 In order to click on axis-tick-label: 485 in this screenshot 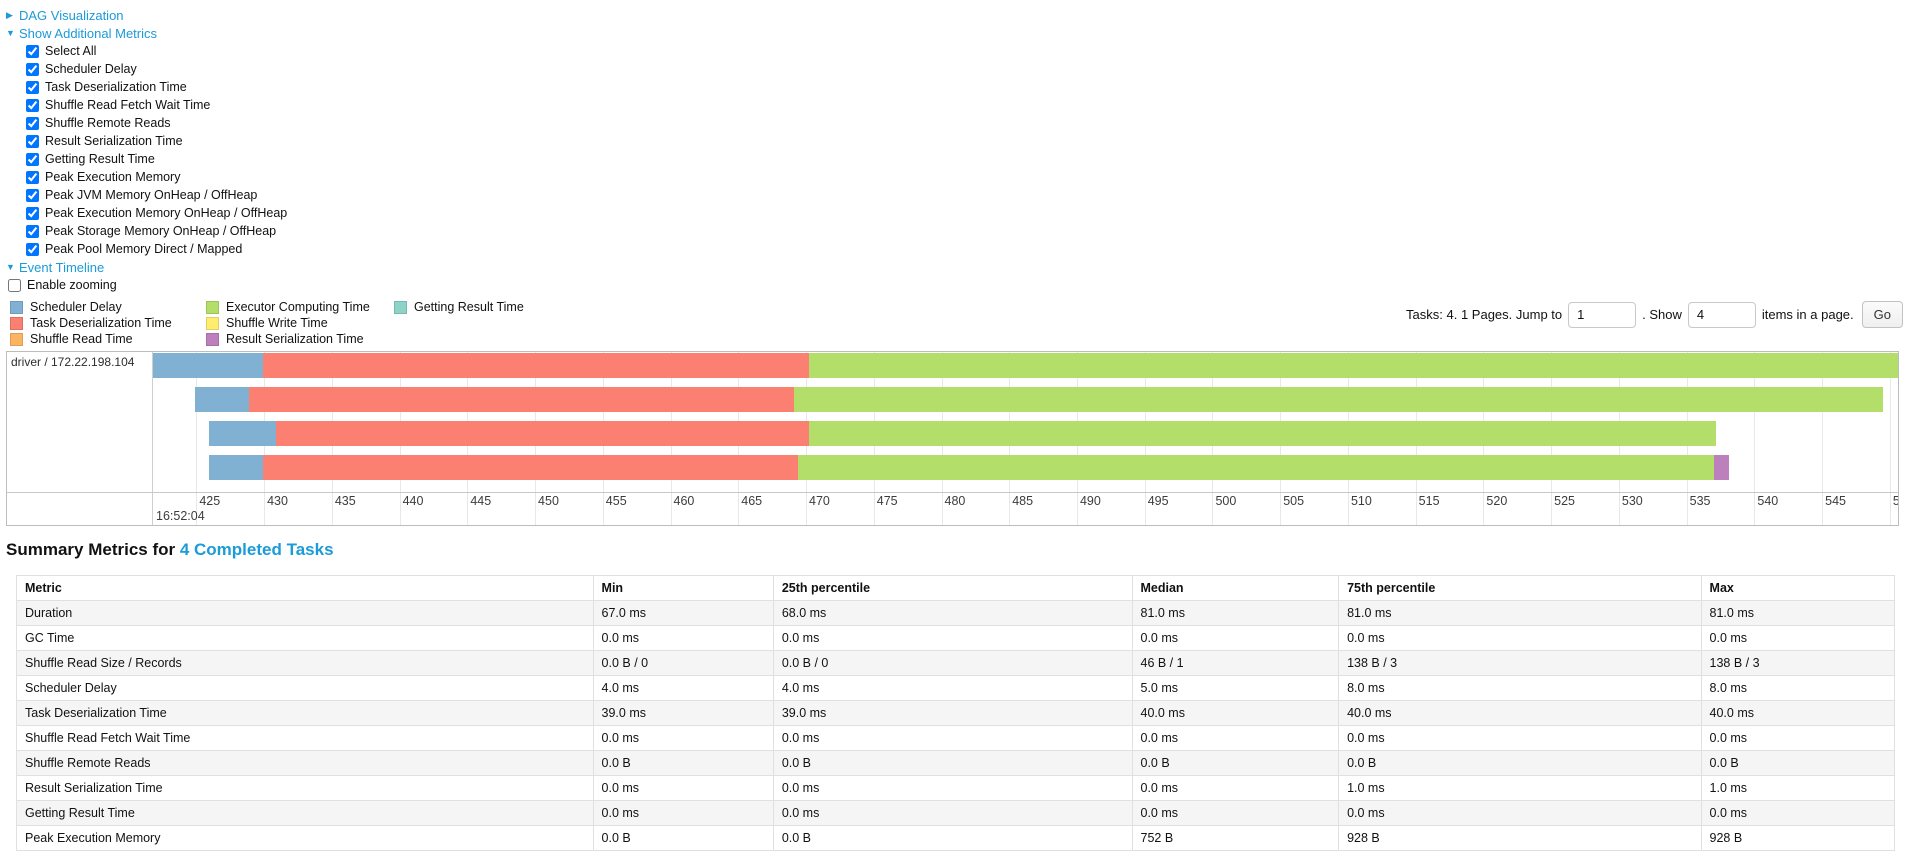, I will do `click(1023, 501)`.